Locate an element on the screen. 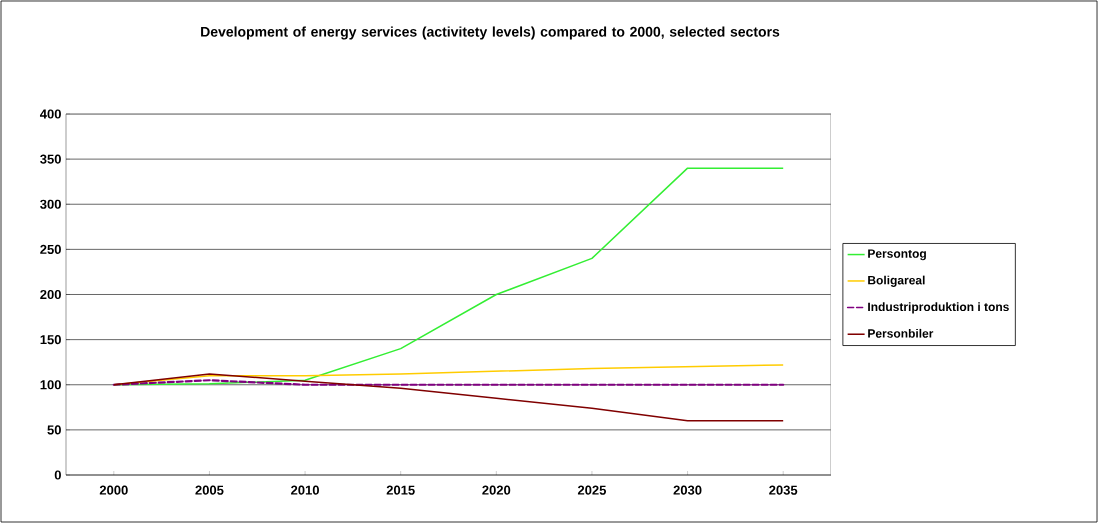 The height and width of the screenshot is (523, 1098). y-tick-label: 400 is located at coordinates (50, 114).